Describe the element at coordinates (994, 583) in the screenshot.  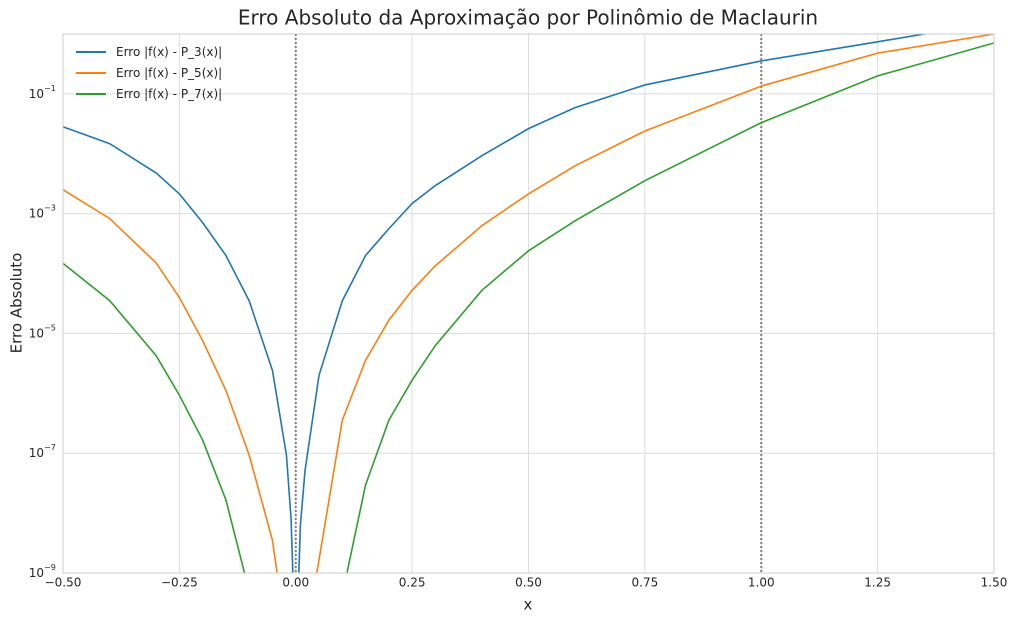
I see `x-tick-label: 1.50` at that location.